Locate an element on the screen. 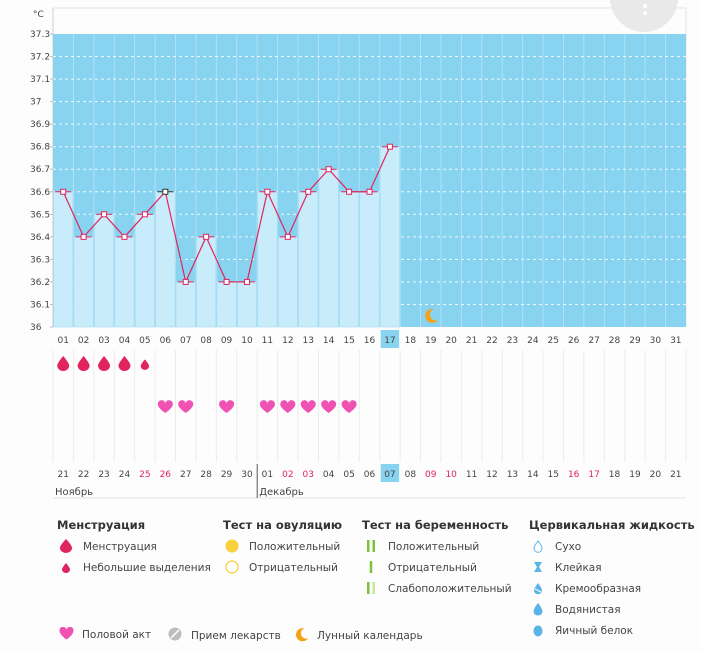 This screenshot has width=702, height=651. cycle-day-label: 26 is located at coordinates (574, 341).